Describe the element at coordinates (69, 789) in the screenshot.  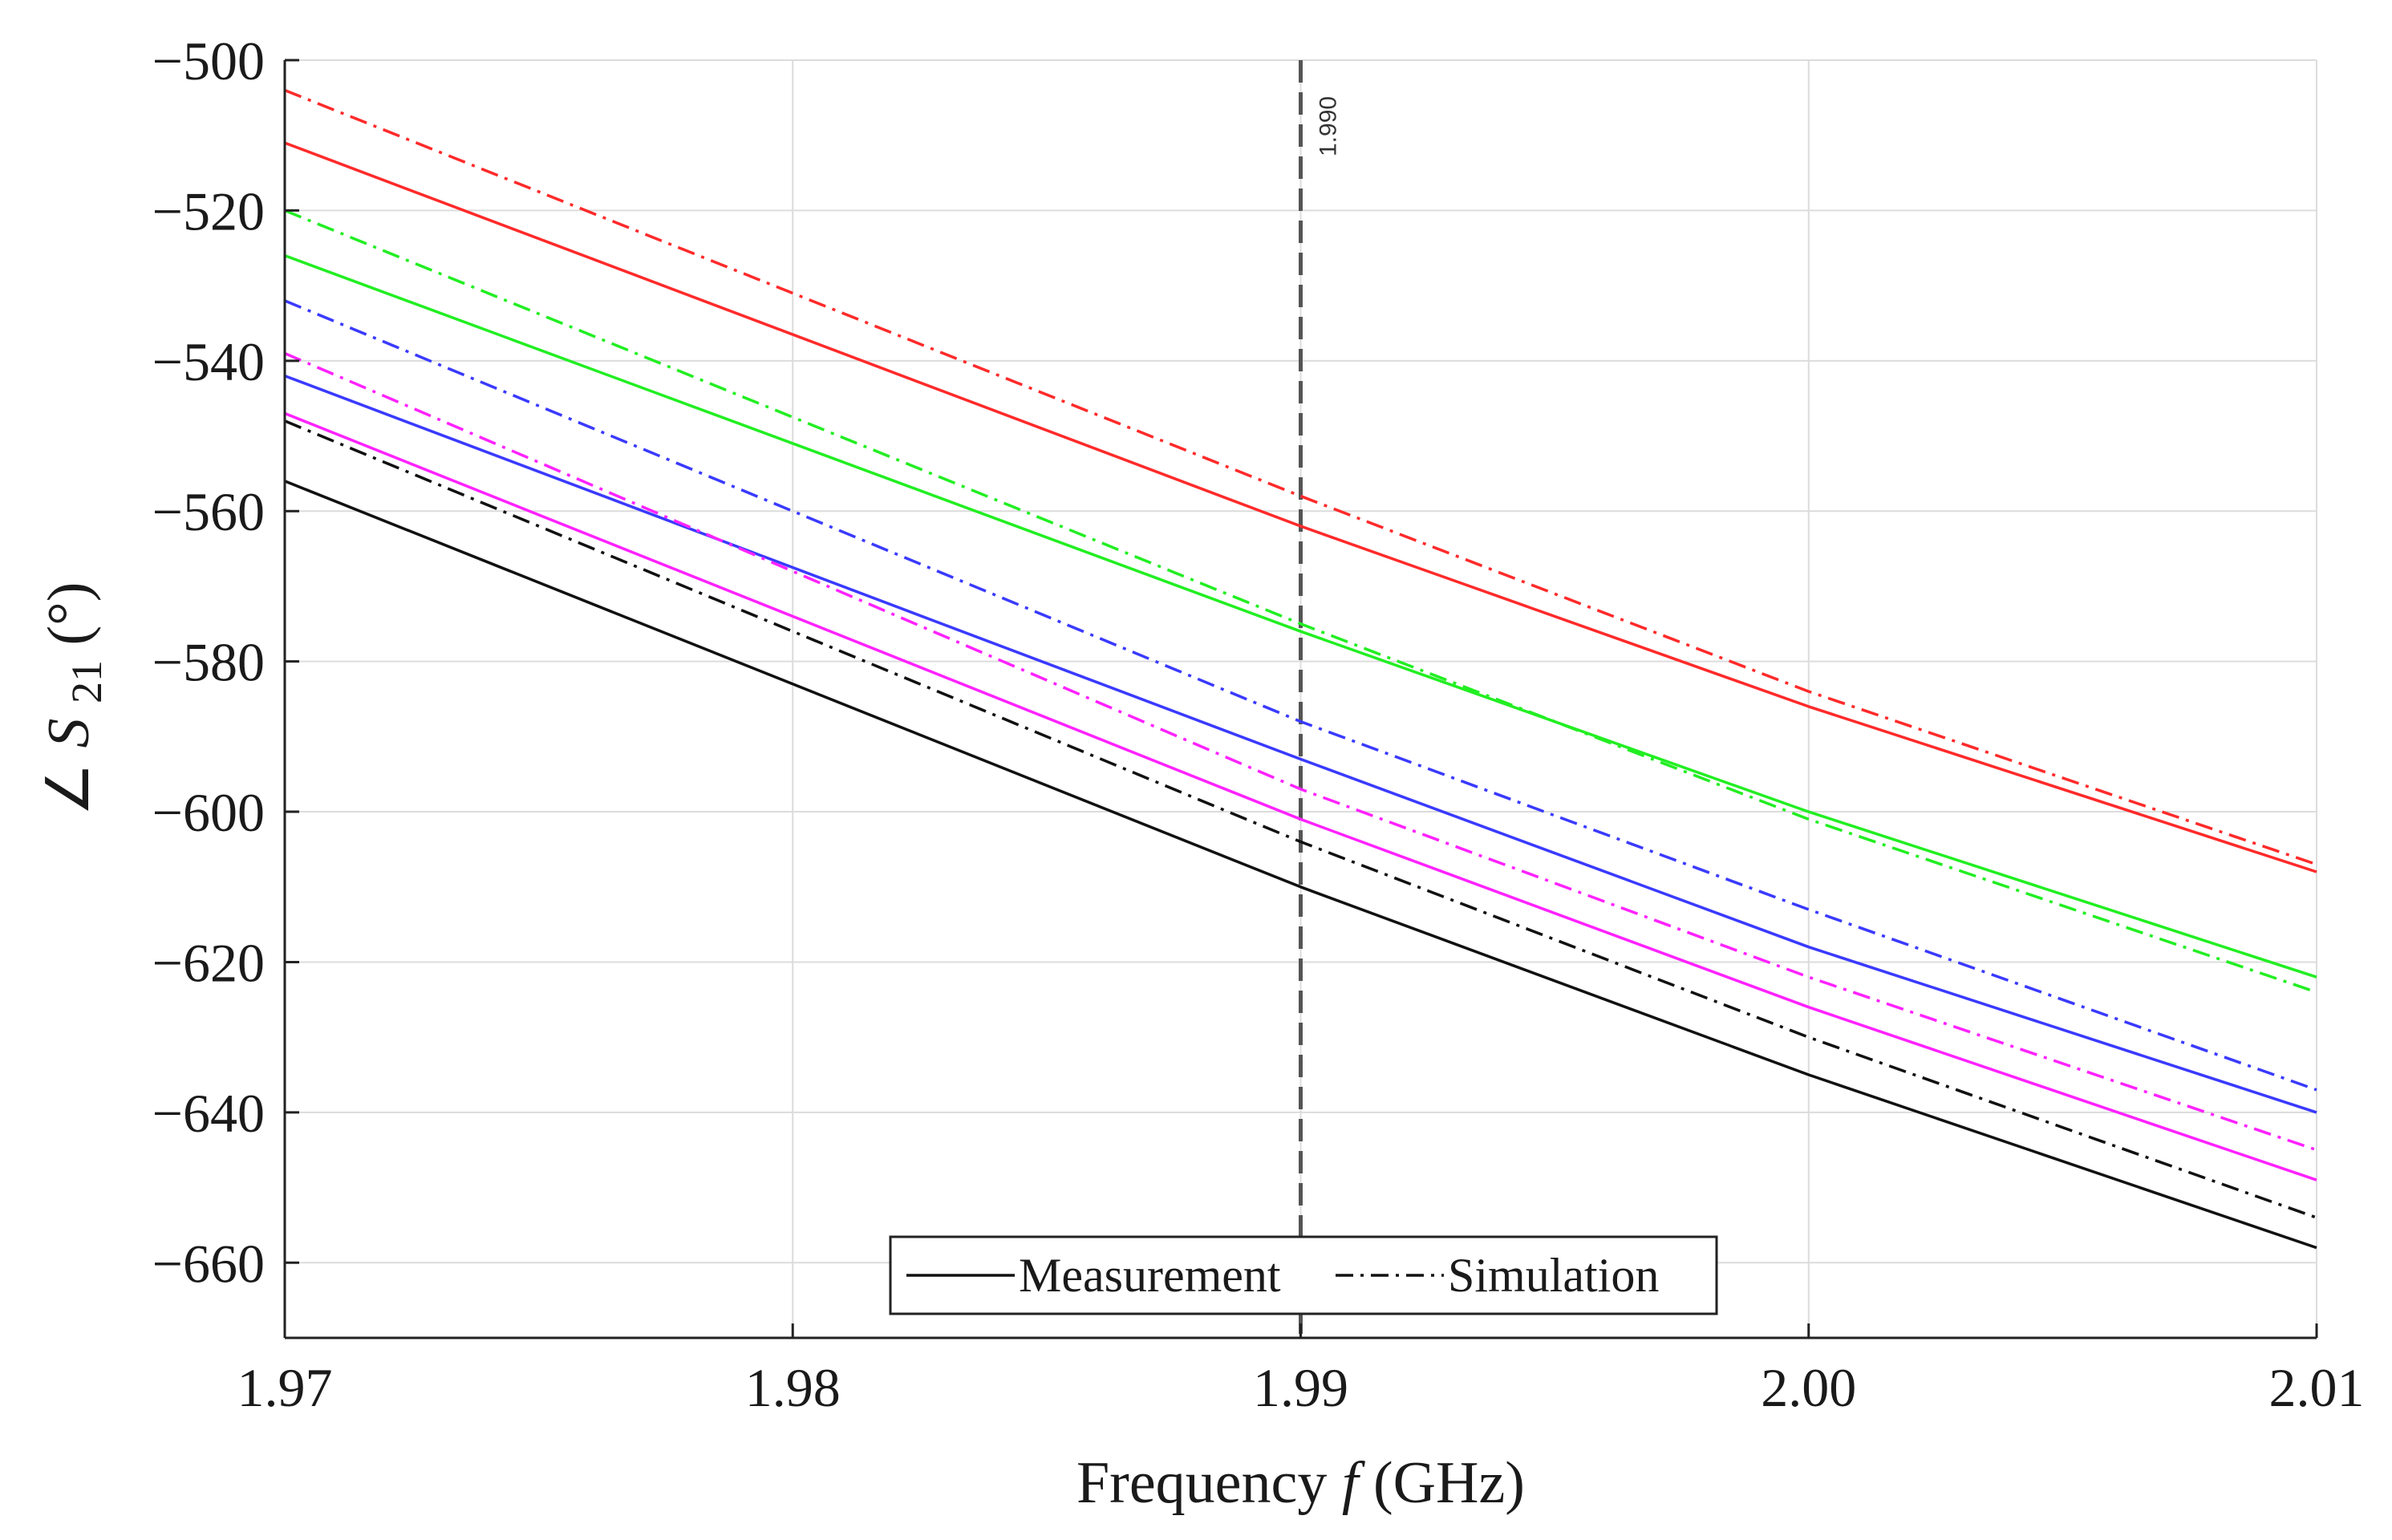
I see `y-axis-angle-symbol: ∠` at that location.